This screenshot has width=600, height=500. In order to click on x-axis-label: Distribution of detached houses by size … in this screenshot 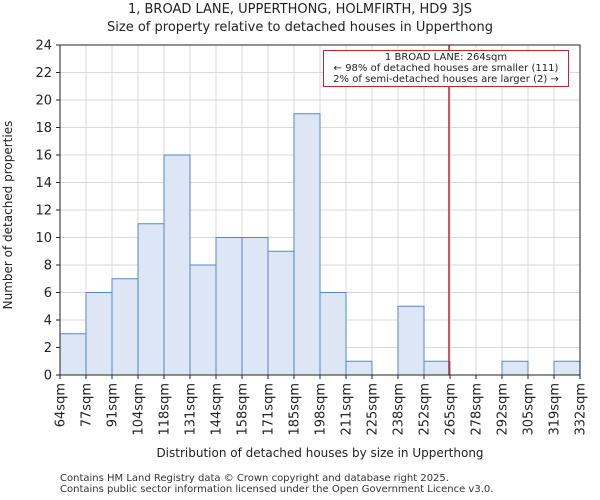, I will do `click(319, 453)`.